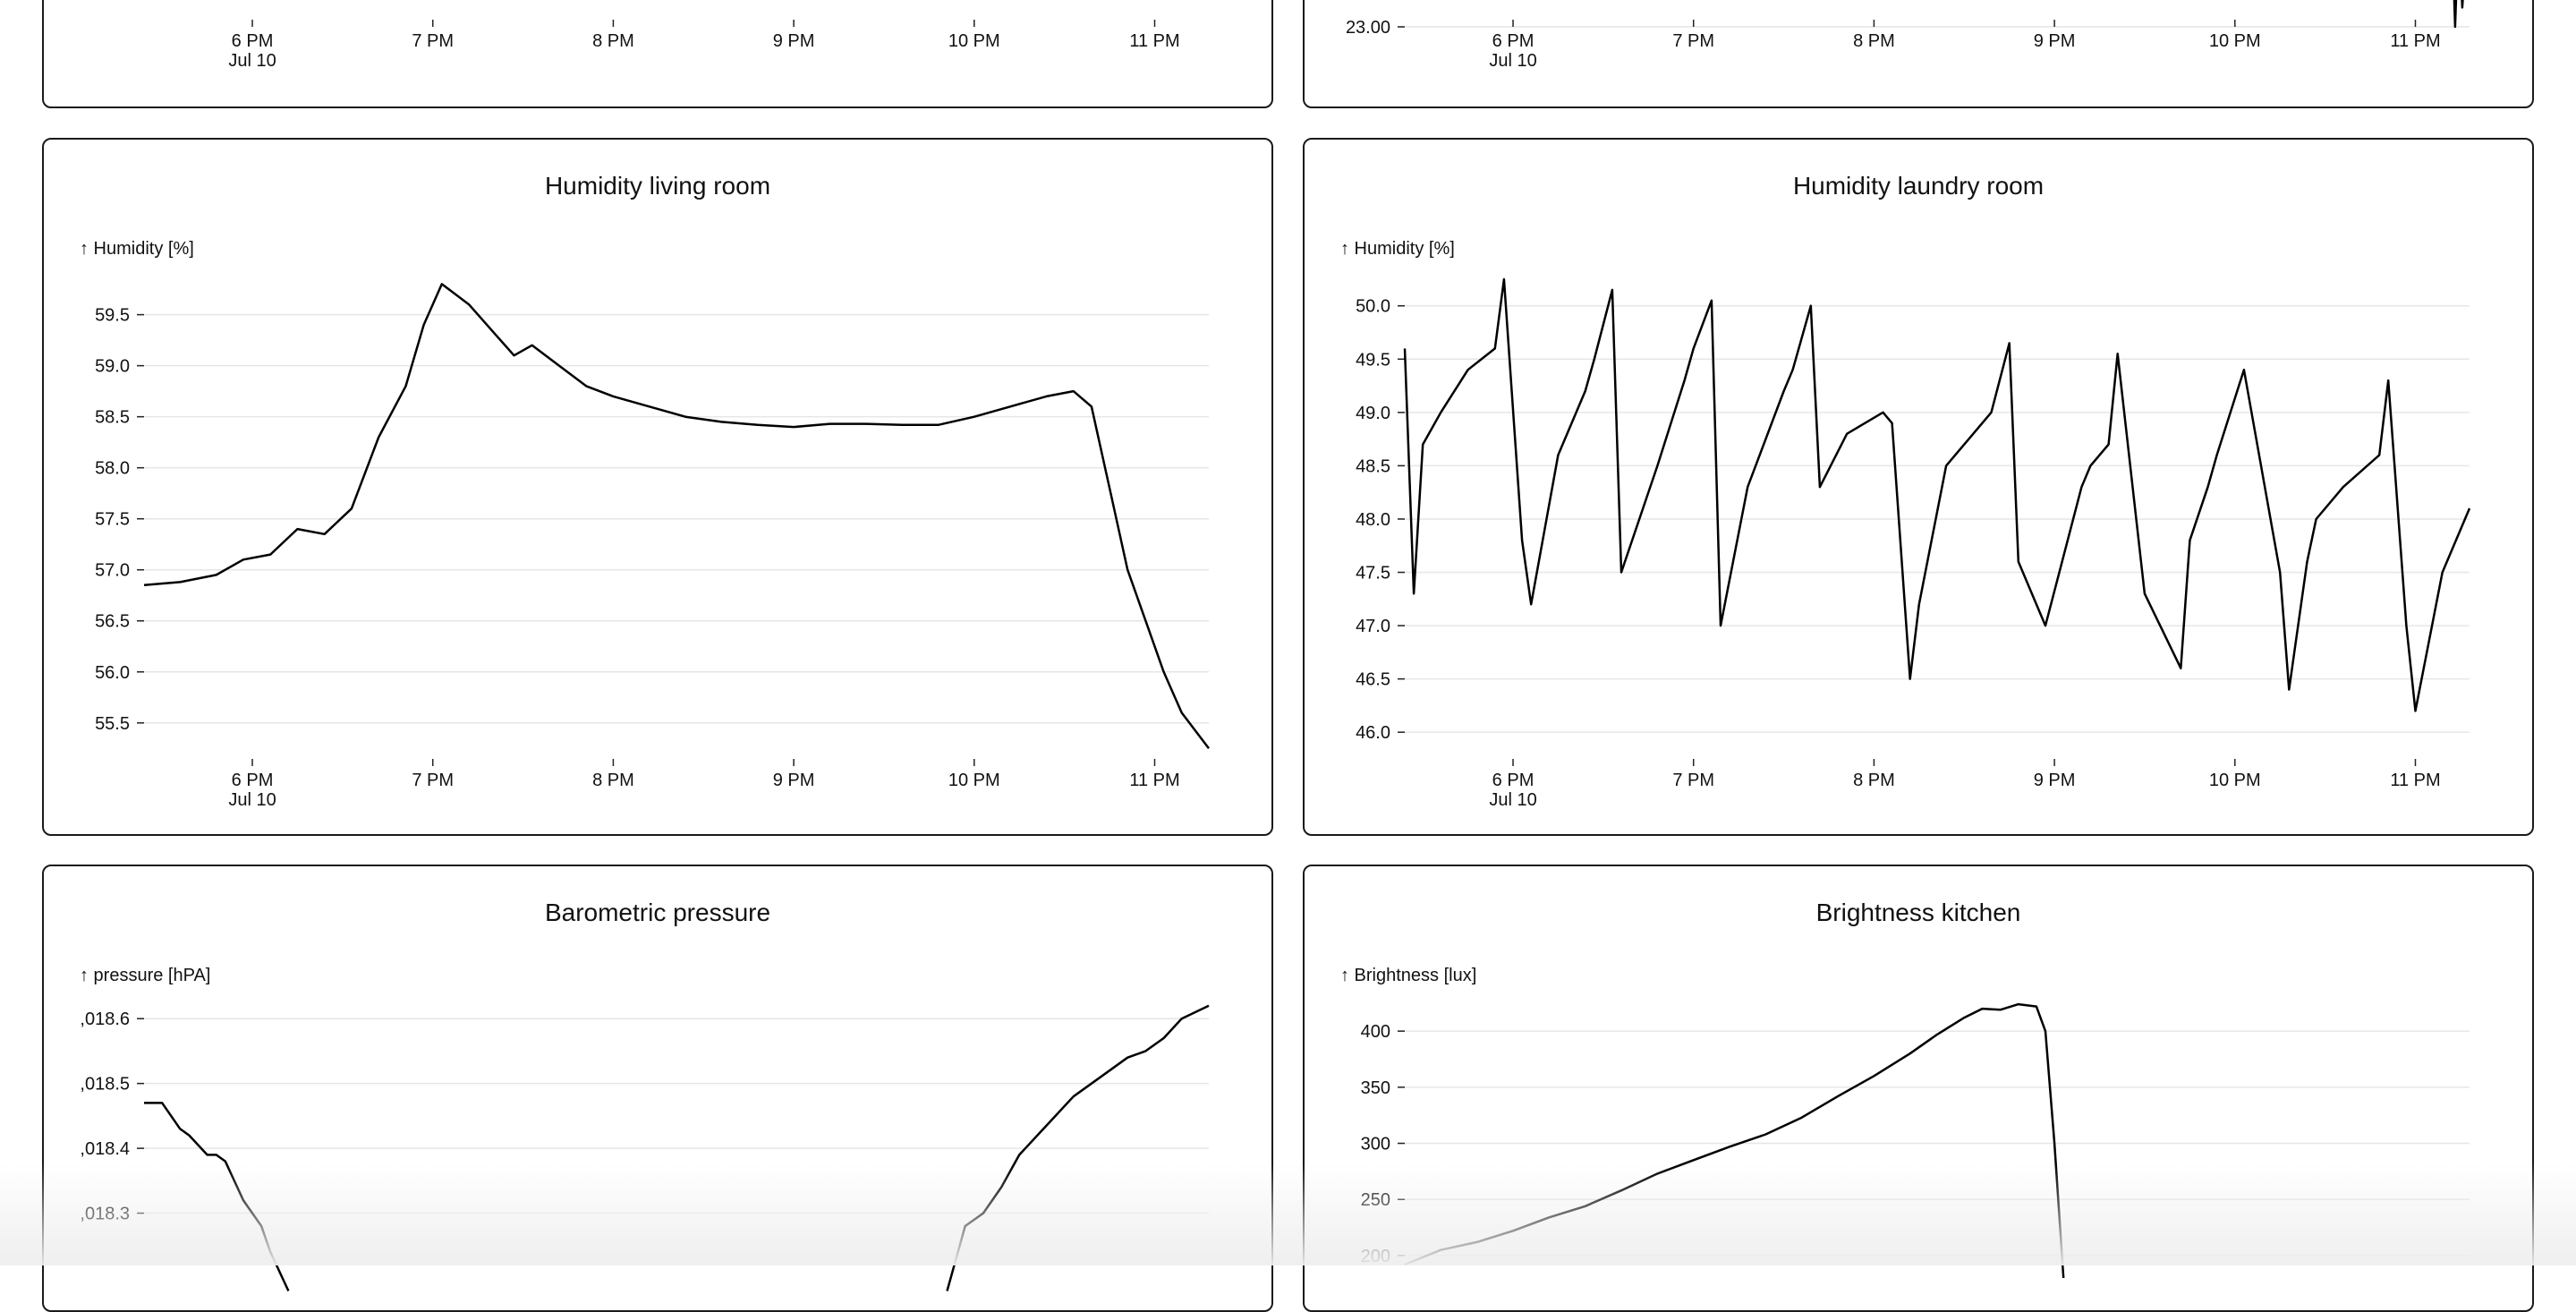  What do you see at coordinates (112, 571) in the screenshot?
I see `y-tick-label: 57.0` at bounding box center [112, 571].